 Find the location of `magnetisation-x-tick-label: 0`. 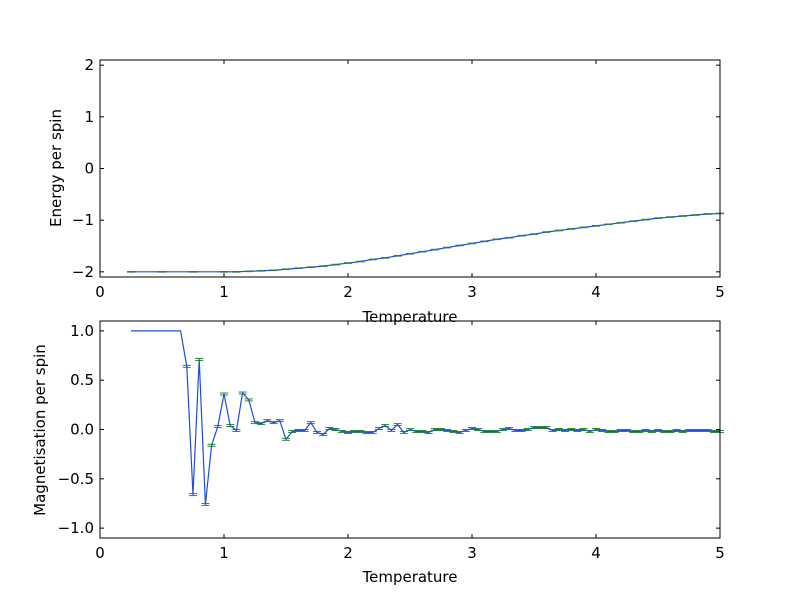

magnetisation-x-tick-label: 0 is located at coordinates (100, 553).